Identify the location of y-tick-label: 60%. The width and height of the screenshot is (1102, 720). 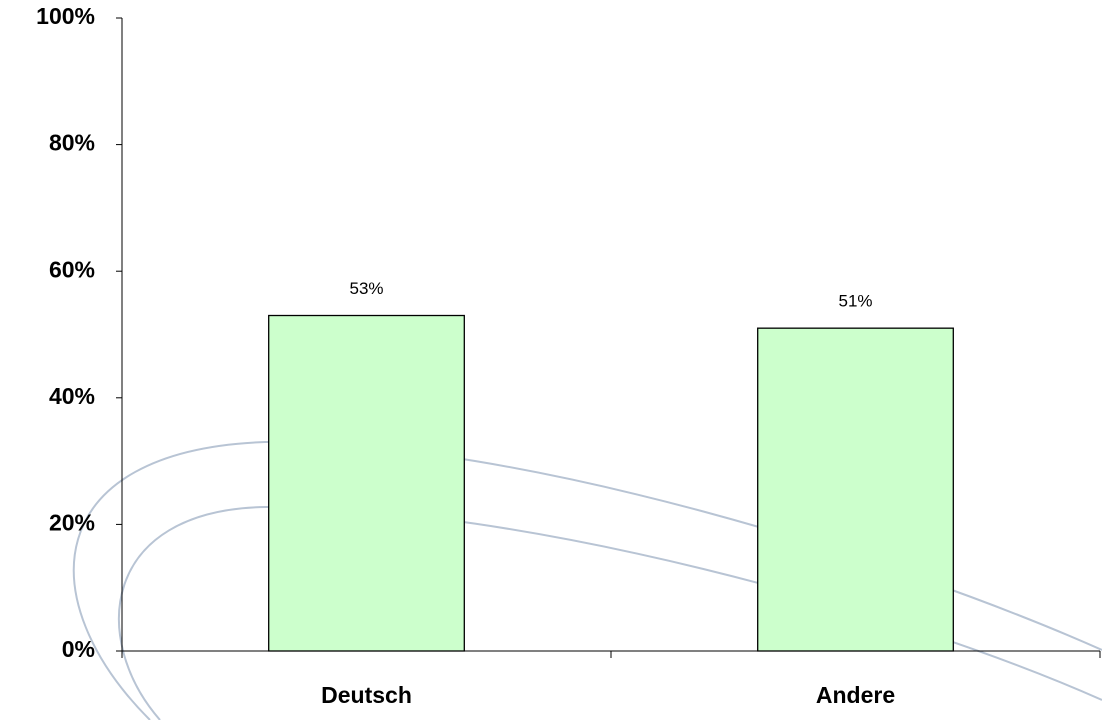
(72, 269).